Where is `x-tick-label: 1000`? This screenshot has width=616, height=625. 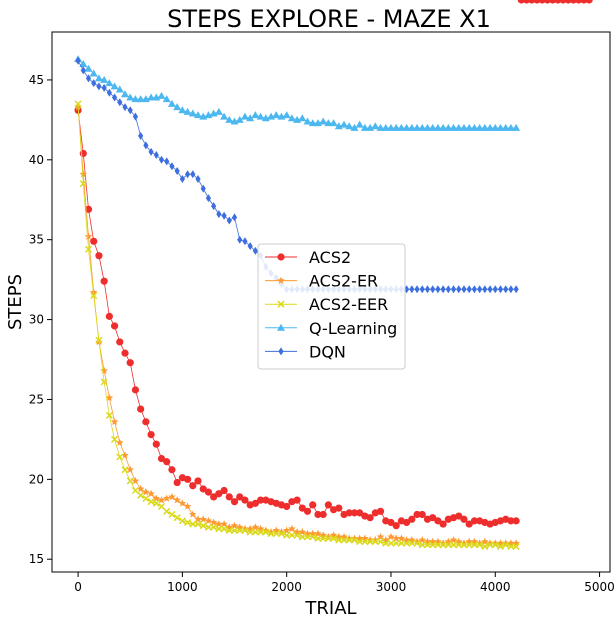 x-tick-label: 1000 is located at coordinates (182, 587).